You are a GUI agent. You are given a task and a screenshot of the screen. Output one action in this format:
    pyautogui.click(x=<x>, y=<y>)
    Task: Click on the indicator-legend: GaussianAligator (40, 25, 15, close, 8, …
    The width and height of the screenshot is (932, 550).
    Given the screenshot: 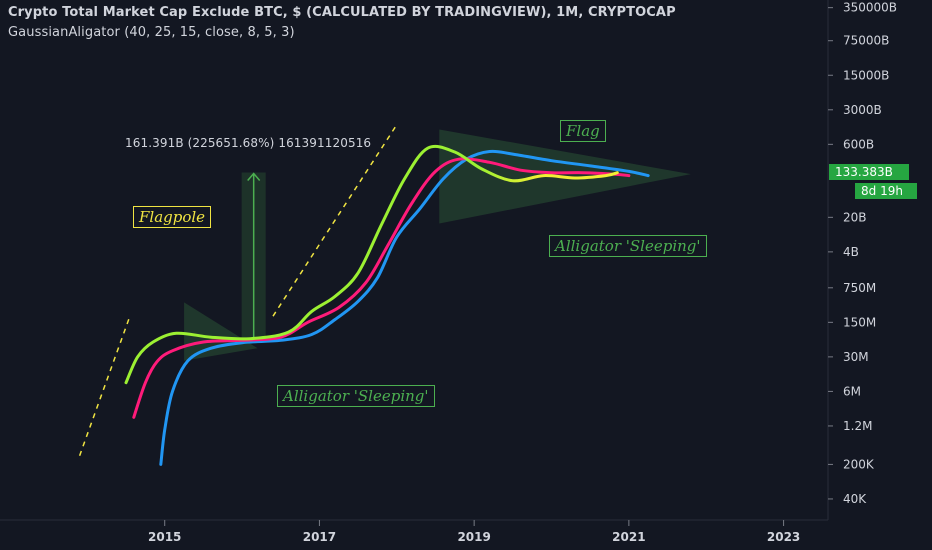 What is the action you would take?
    pyautogui.click(x=151, y=32)
    